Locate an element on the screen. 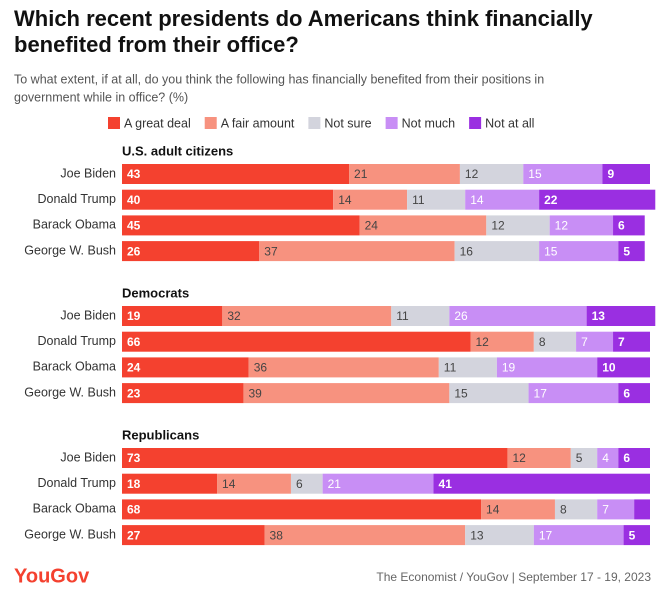 This screenshot has height=602, width=661. value-label: 27 is located at coordinates (134, 535).